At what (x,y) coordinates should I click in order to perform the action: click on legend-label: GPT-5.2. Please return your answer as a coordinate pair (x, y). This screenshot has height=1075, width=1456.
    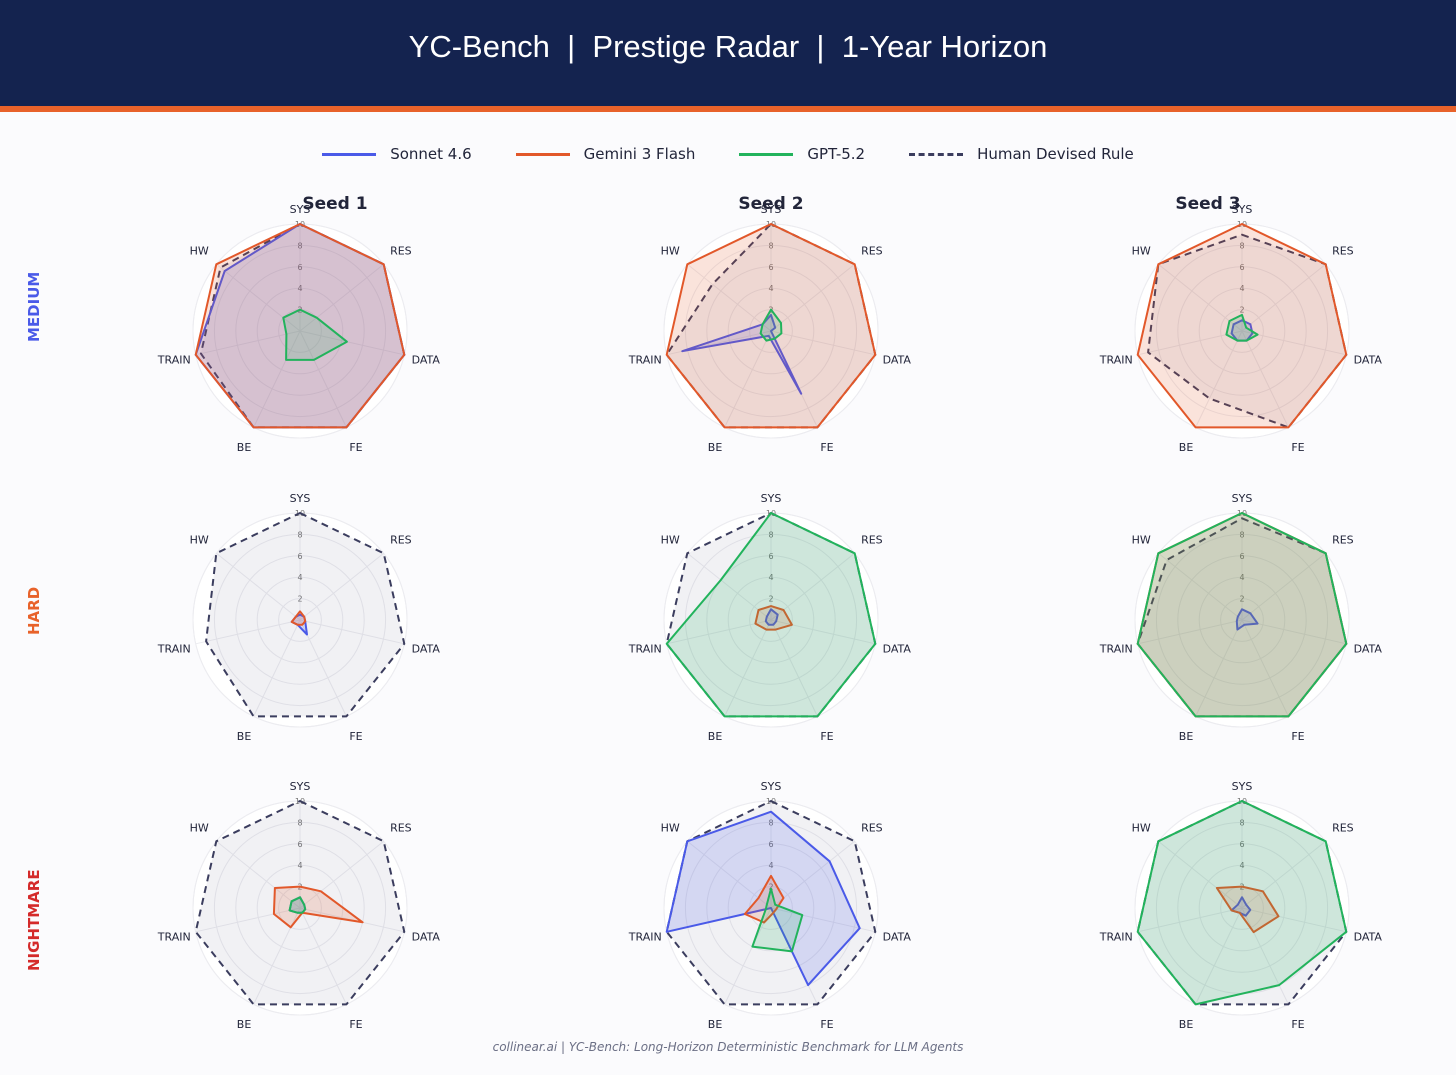
    Looking at the image, I should click on (836, 154).